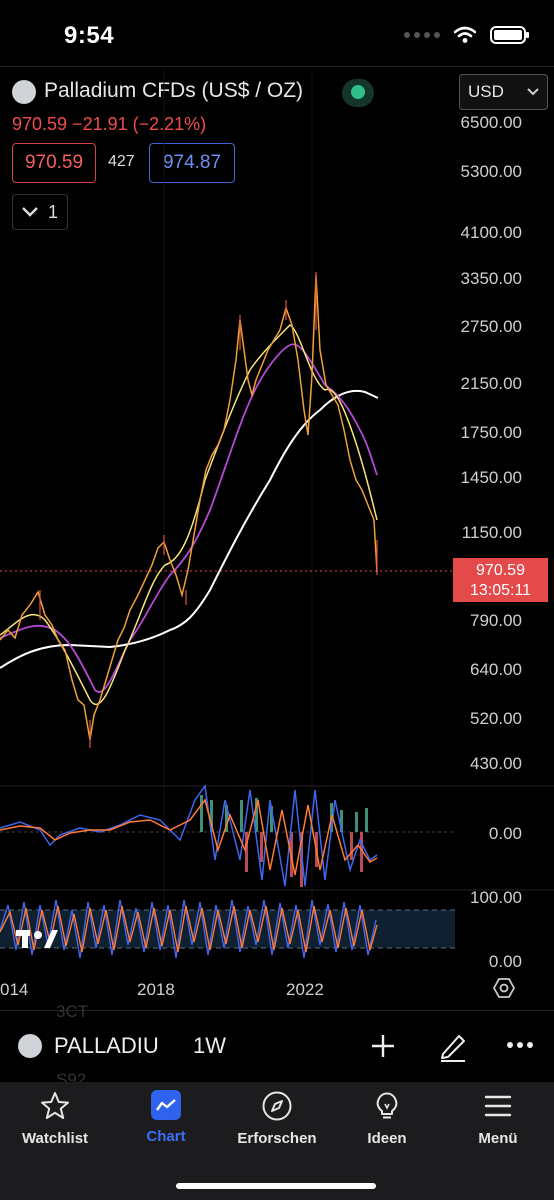 This screenshot has height=1200, width=554. I want to click on buy-price-button: 974.87, so click(192, 163).